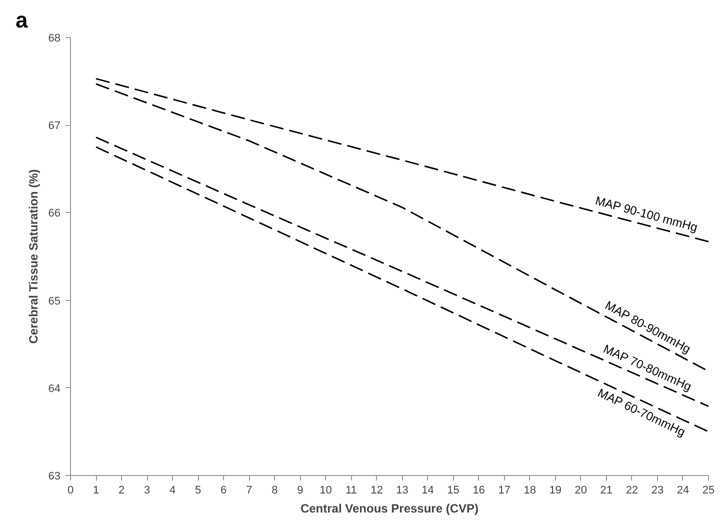 This screenshot has width=723, height=530. What do you see at coordinates (478, 490) in the screenshot?
I see `x-tick-label: 16` at bounding box center [478, 490].